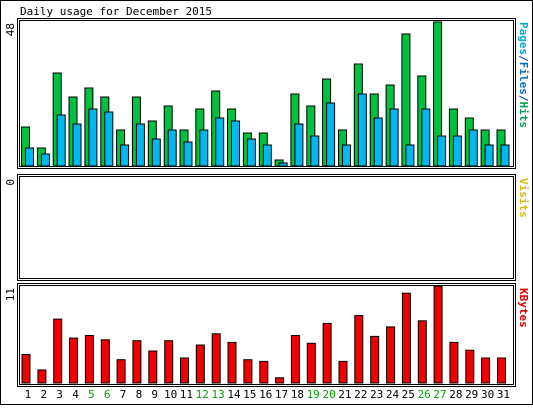 This screenshot has width=533, height=410. Describe the element at coordinates (424, 394) in the screenshot. I see `day-label-26: 26` at that location.